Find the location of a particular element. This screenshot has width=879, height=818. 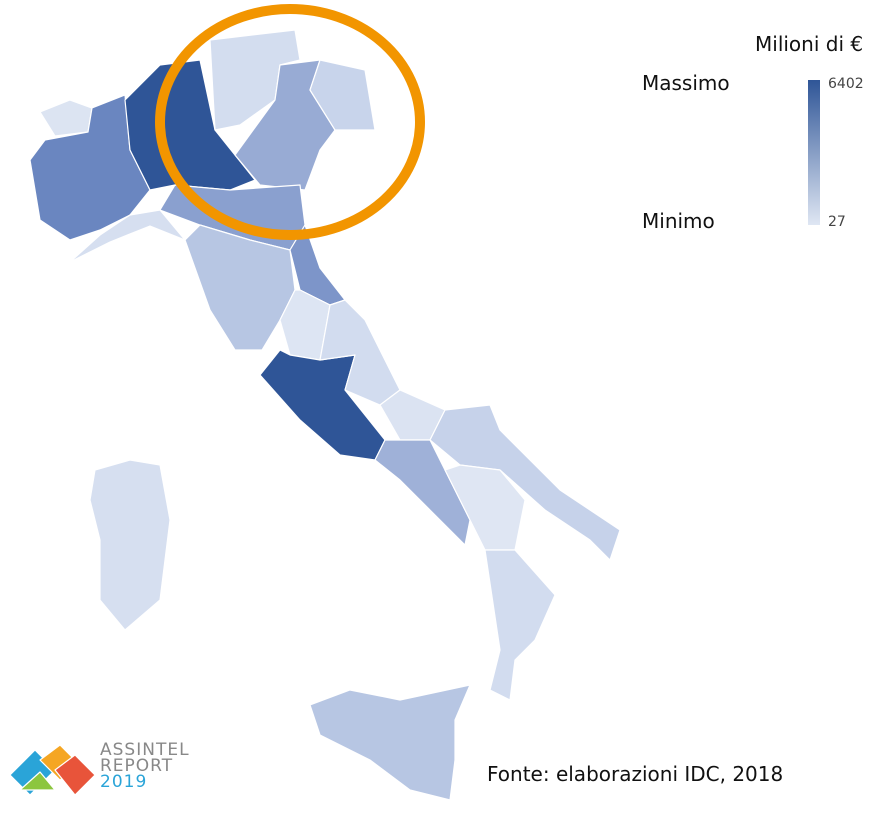

sardegna is located at coordinates (130, 545).